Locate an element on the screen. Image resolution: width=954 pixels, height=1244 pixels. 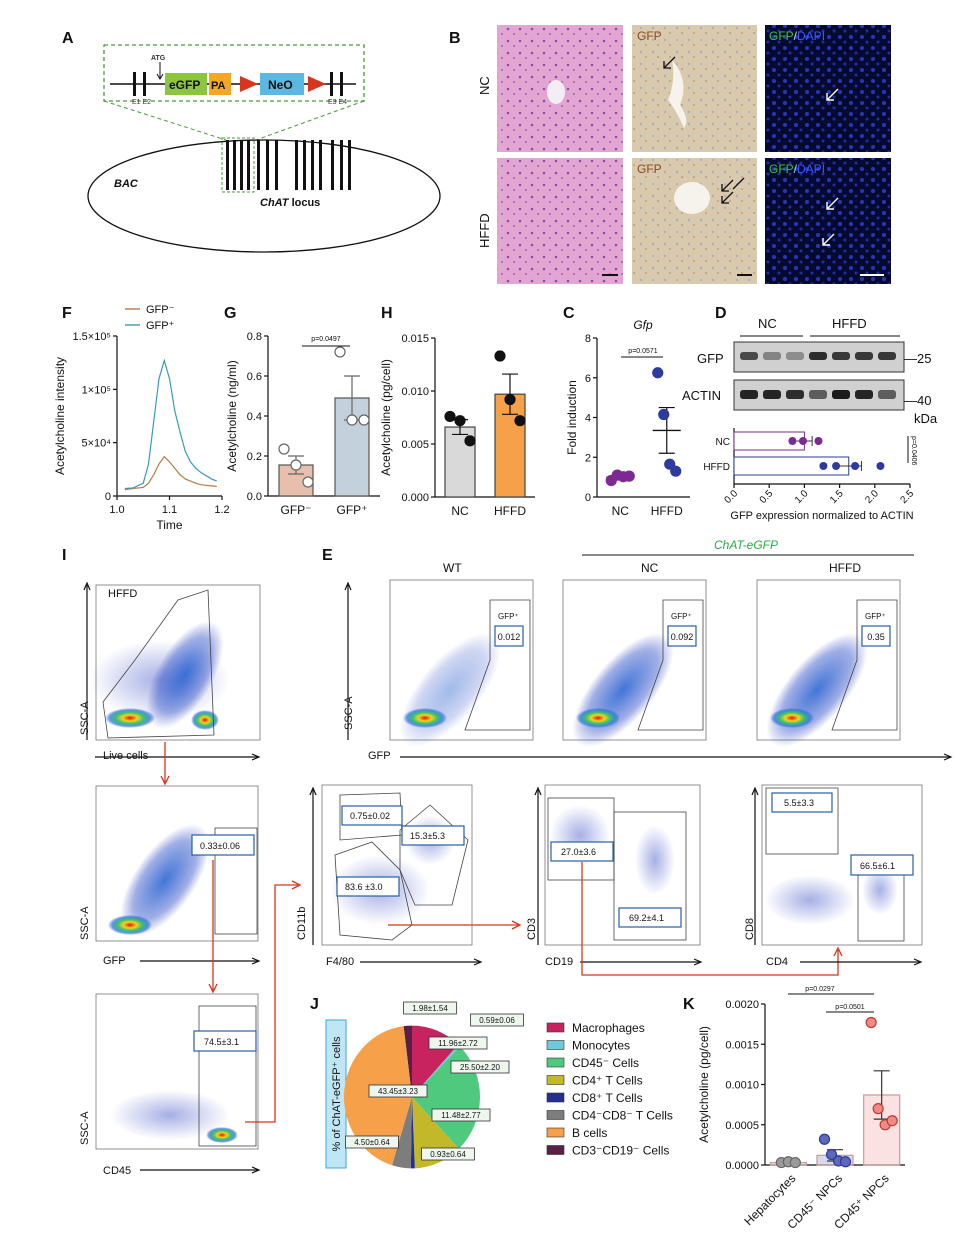
gate-value: 74.5±3.1 is located at coordinates (221, 1042).